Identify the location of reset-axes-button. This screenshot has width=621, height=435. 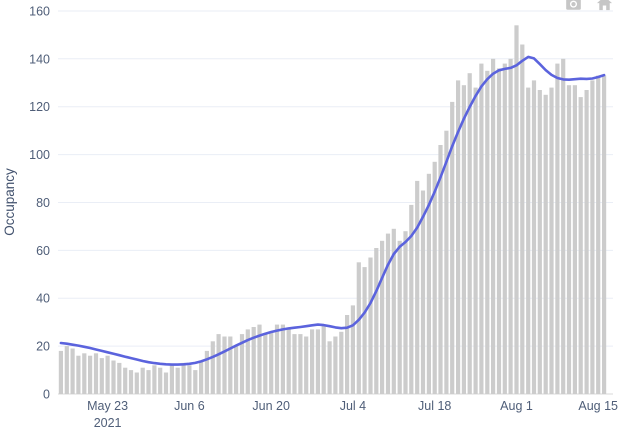
(604, 7).